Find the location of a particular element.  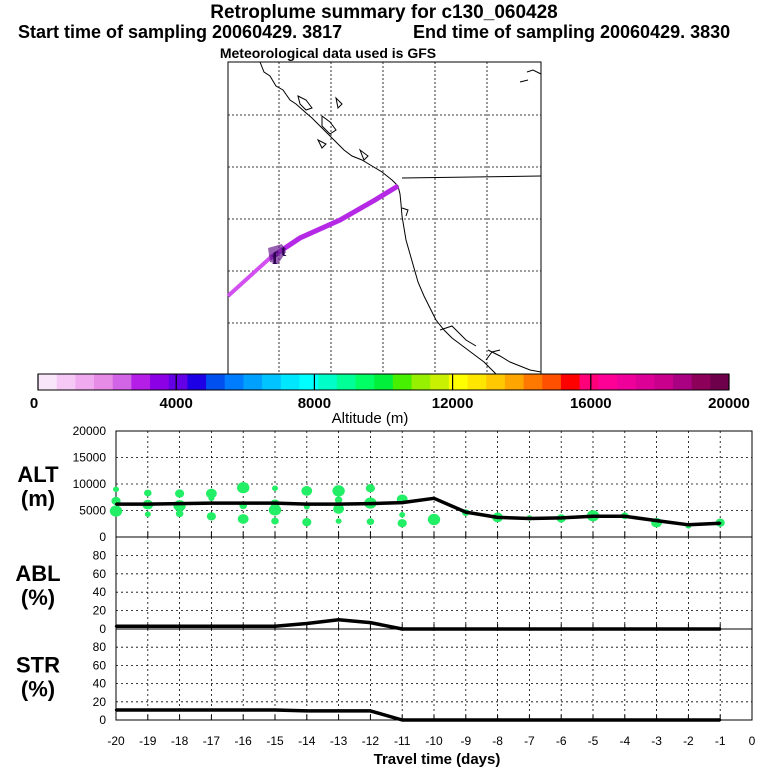

plume-trajectory is located at coordinates (334, 222).